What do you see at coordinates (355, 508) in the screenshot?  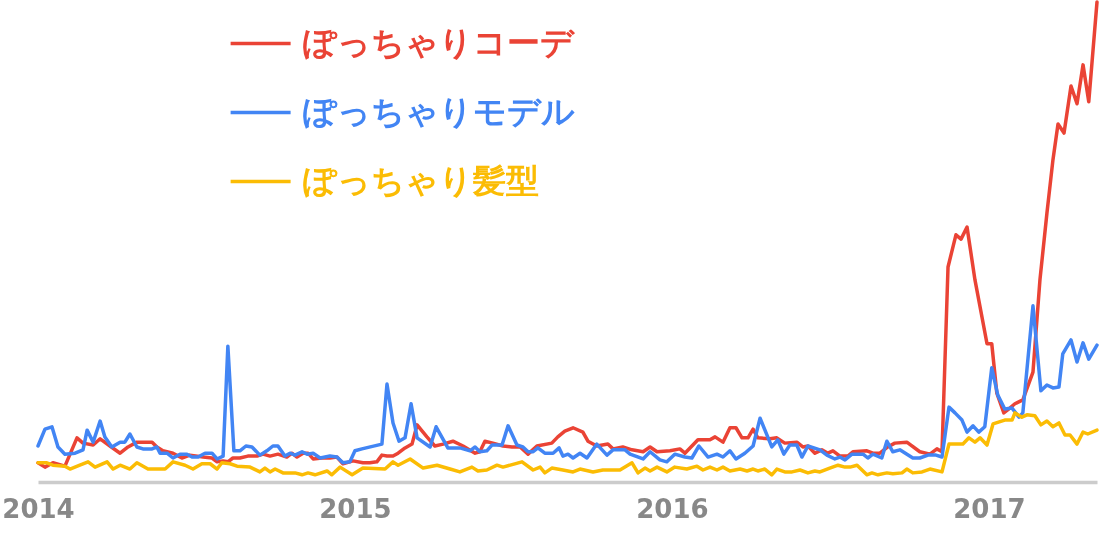 I see `x-tick-label: 2015` at bounding box center [355, 508].